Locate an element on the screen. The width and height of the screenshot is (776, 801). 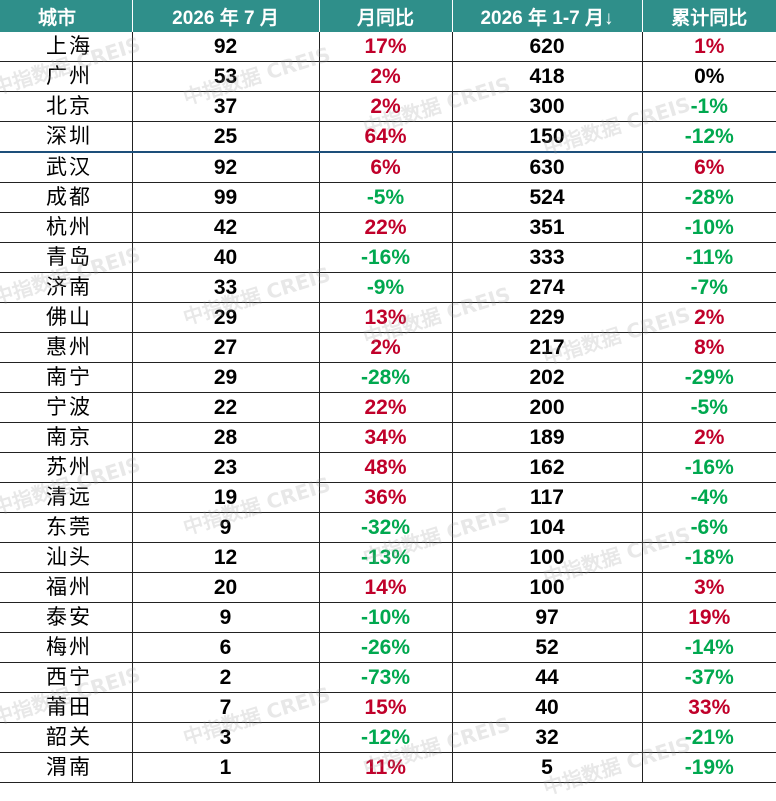
table-row: 苏州 23 48% 162 -16% is located at coordinates (388, 467).